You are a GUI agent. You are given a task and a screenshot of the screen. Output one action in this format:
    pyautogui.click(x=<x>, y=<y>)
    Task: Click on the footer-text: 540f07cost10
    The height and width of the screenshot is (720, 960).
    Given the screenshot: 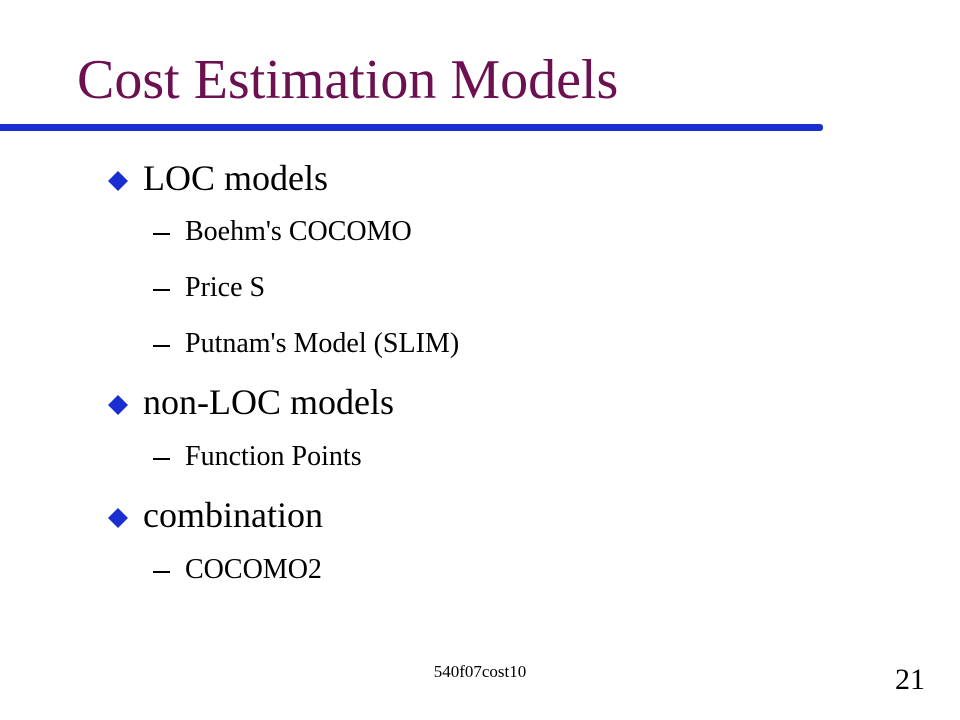 What is the action you would take?
    pyautogui.click(x=480, y=671)
    